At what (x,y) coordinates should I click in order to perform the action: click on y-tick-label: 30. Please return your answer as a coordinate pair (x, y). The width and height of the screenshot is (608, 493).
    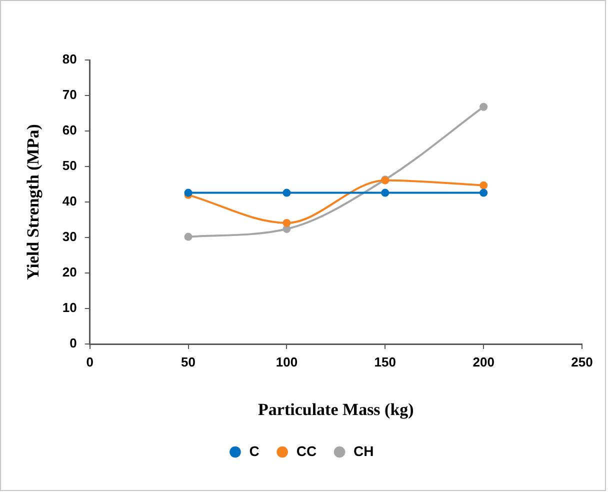
    Looking at the image, I should click on (69, 236).